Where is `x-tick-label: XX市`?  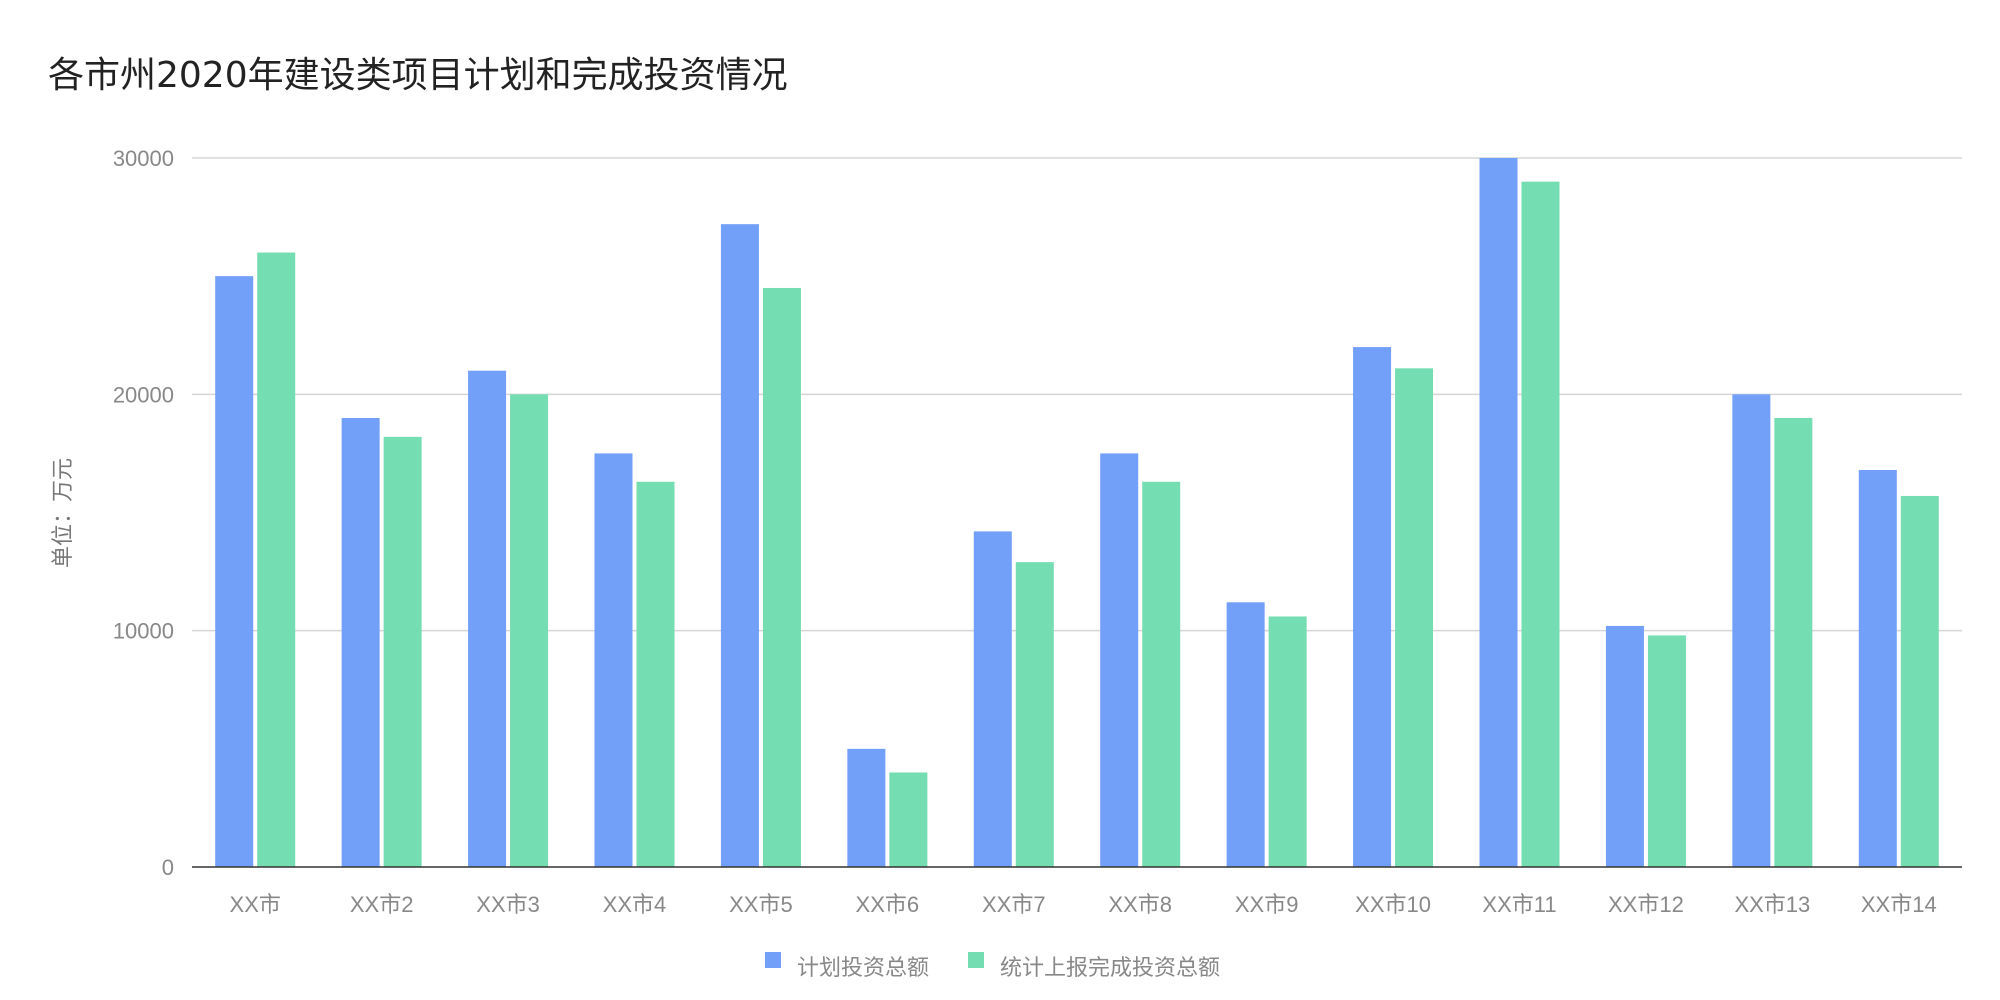 x-tick-label: XX市 is located at coordinates (255, 904).